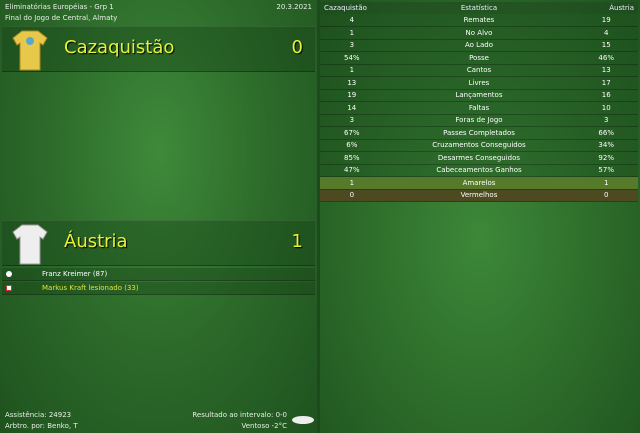 This screenshot has width=640, height=433. What do you see at coordinates (606, 170) in the screenshot?
I see `away-value: 57%` at bounding box center [606, 170].